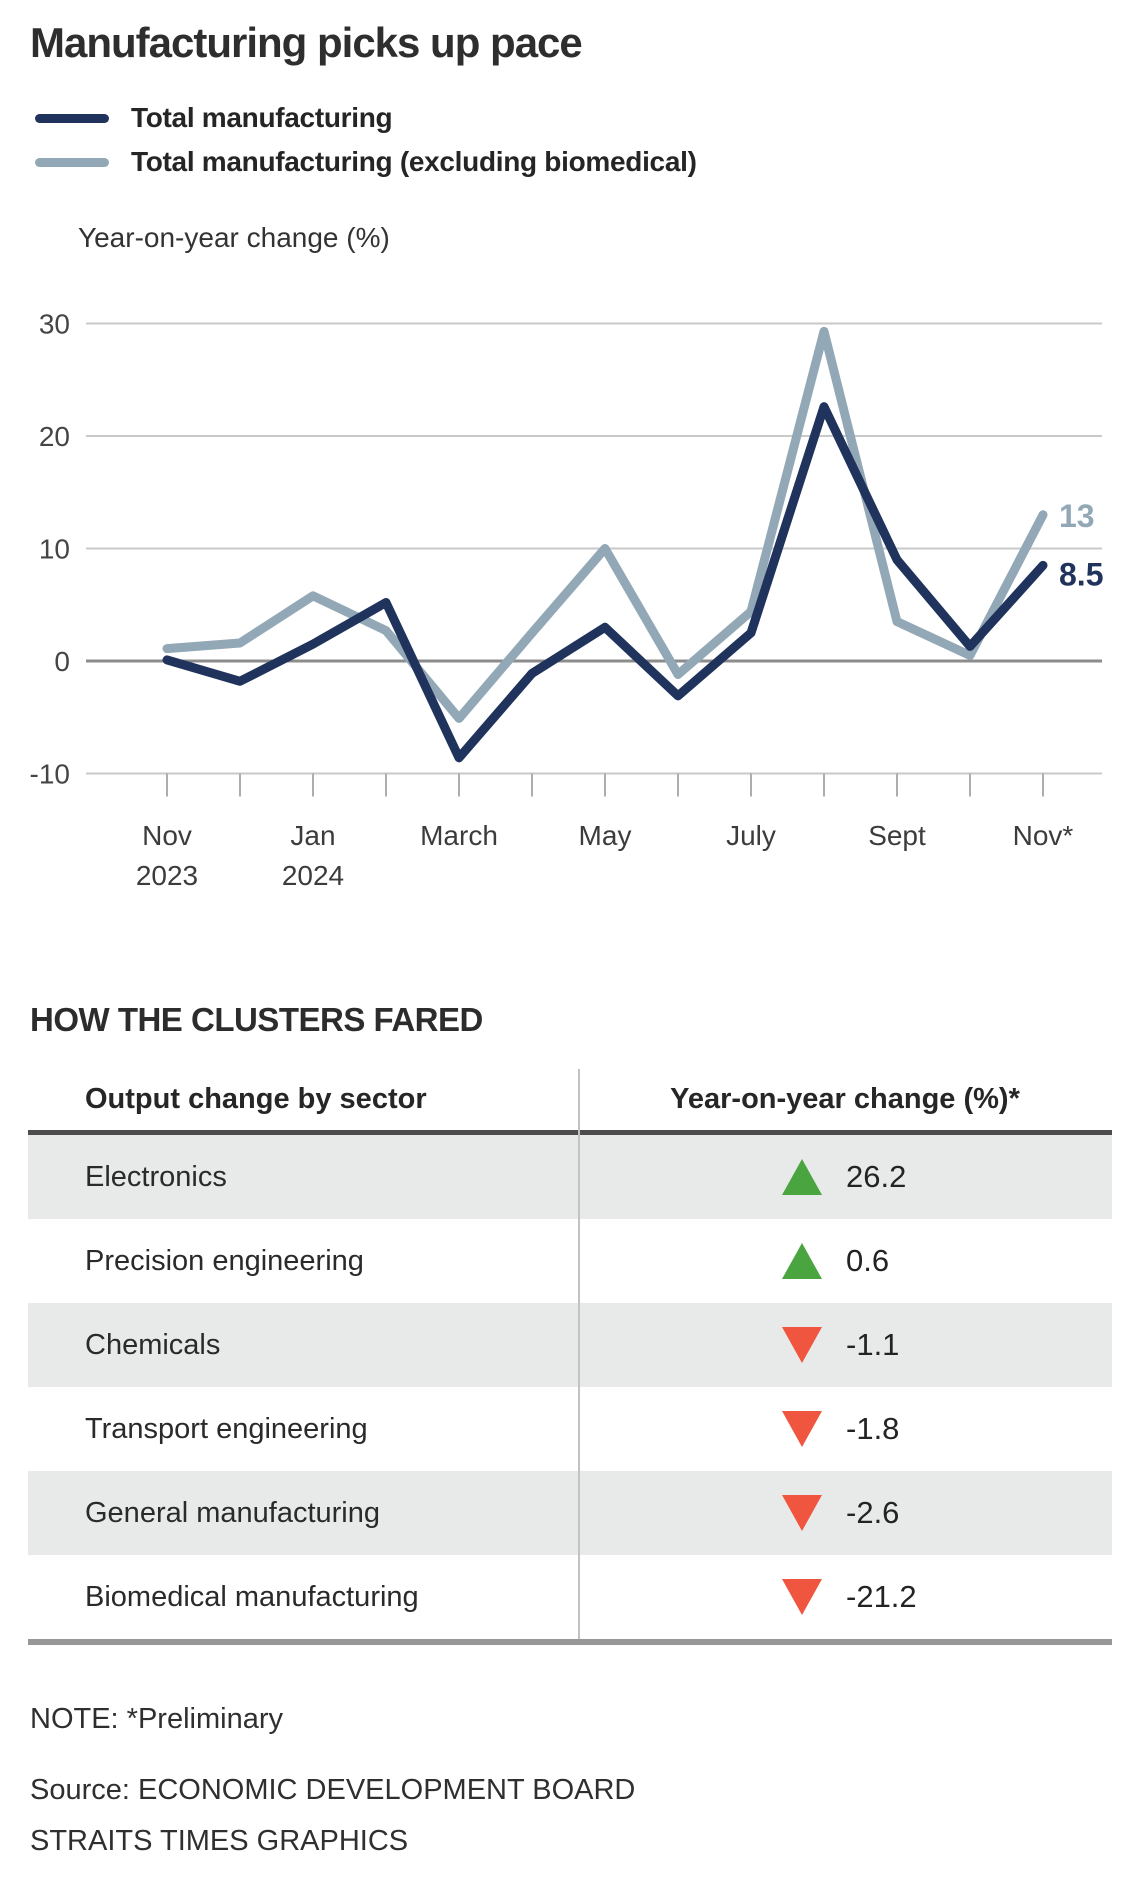 This screenshot has width=1140, height=1888. I want to click on x-tick-label: 2024, so click(313, 875).